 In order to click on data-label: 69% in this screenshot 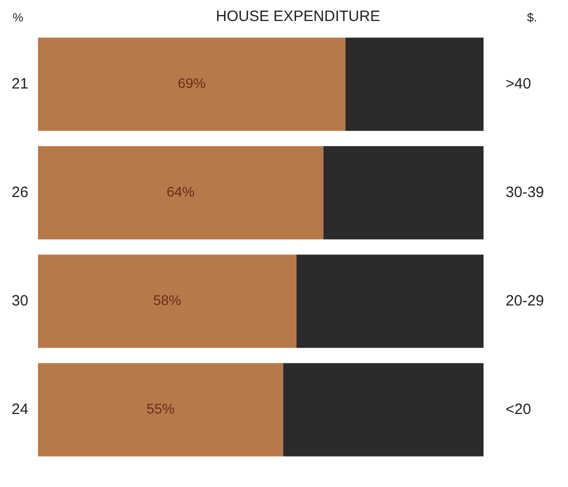, I will do `click(192, 83)`.